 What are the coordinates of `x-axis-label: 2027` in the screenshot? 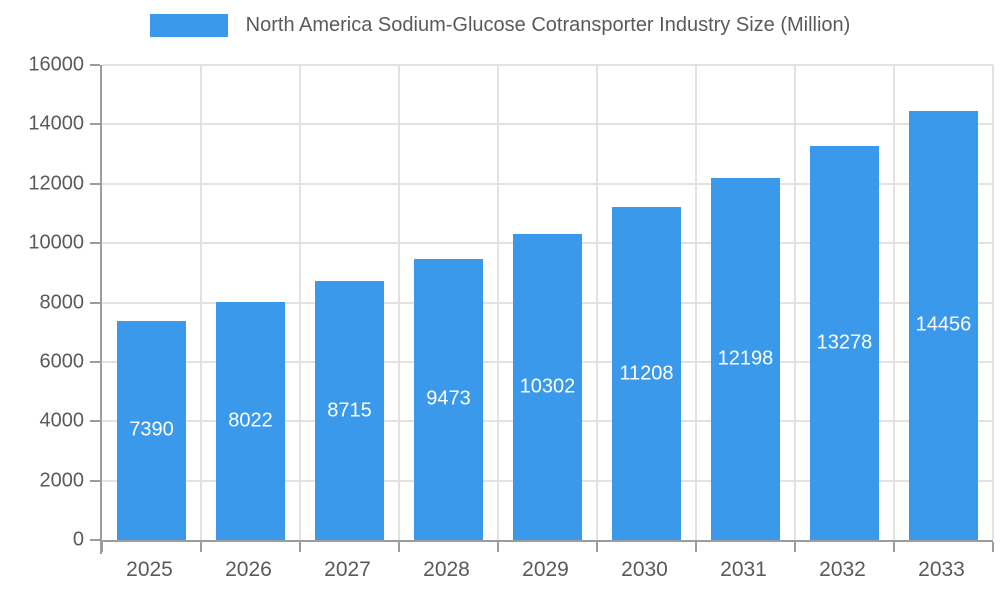 It's located at (347, 569).